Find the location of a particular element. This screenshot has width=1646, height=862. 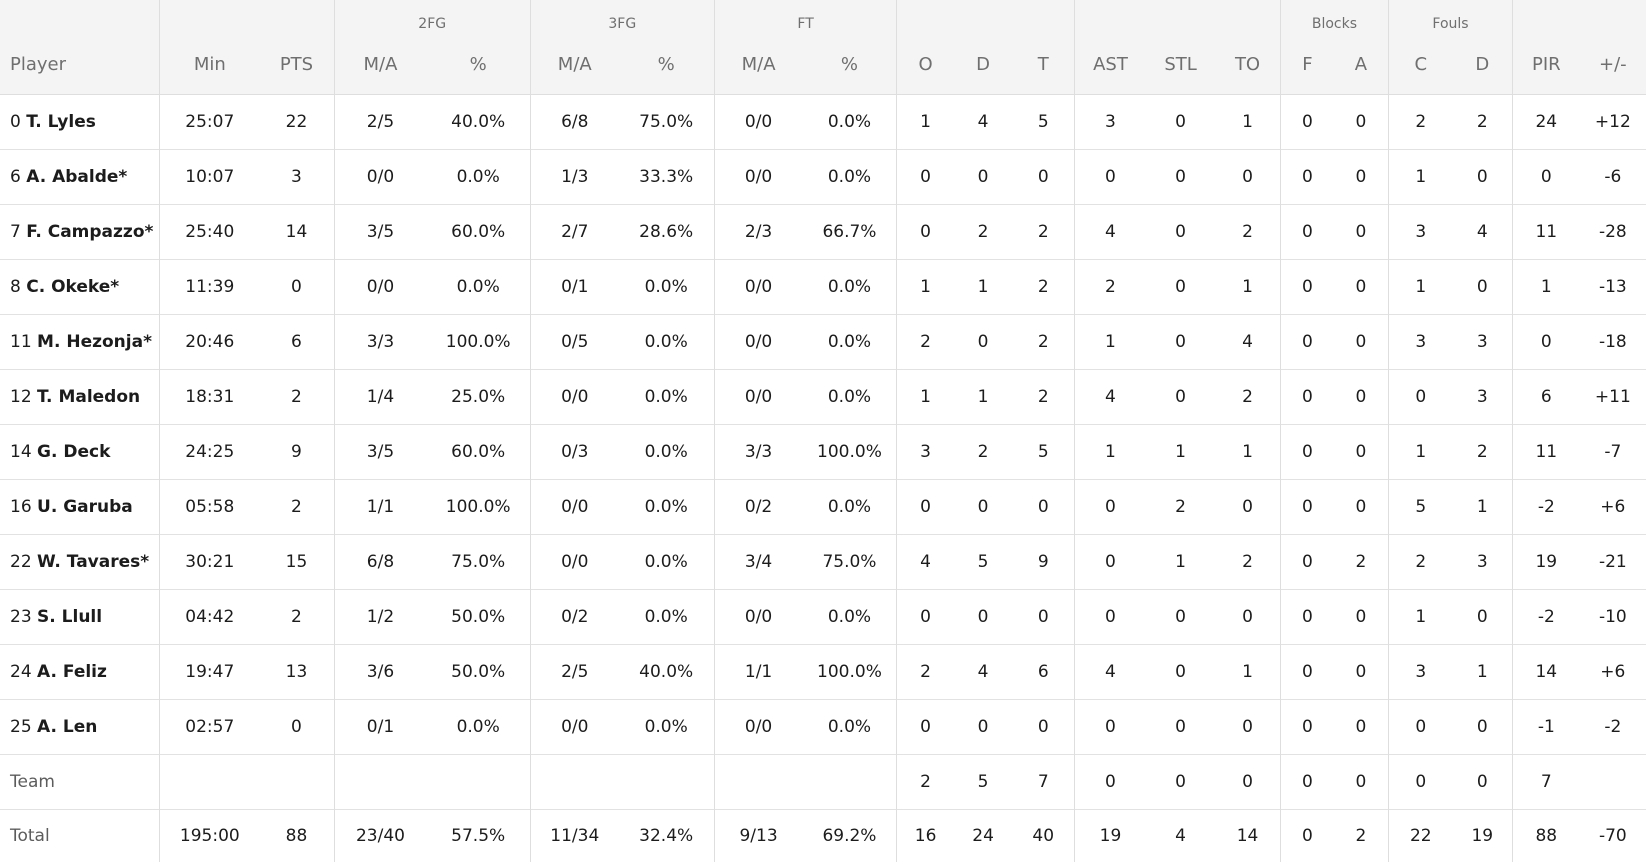

column-header: STL is located at coordinates (1180, 68).